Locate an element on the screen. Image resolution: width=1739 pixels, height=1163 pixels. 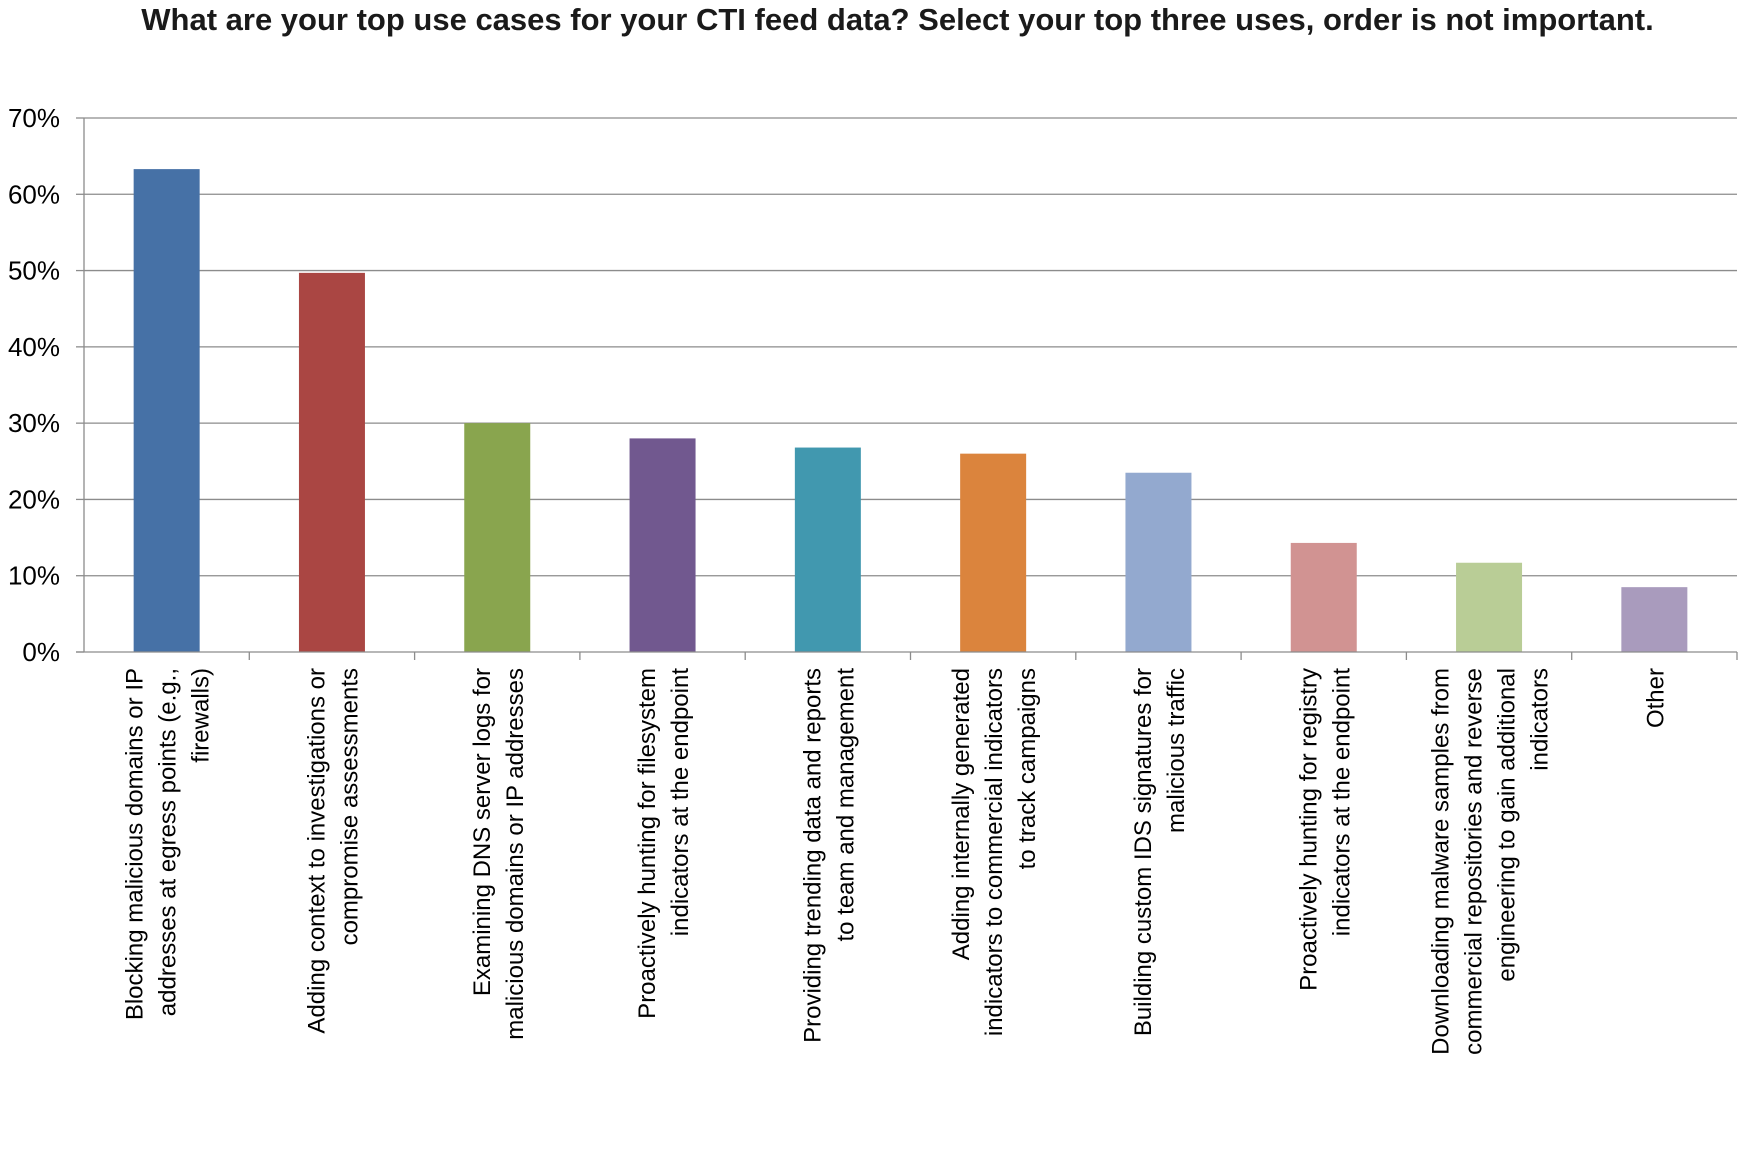
y-tick-label: 50% is located at coordinates (34, 271).